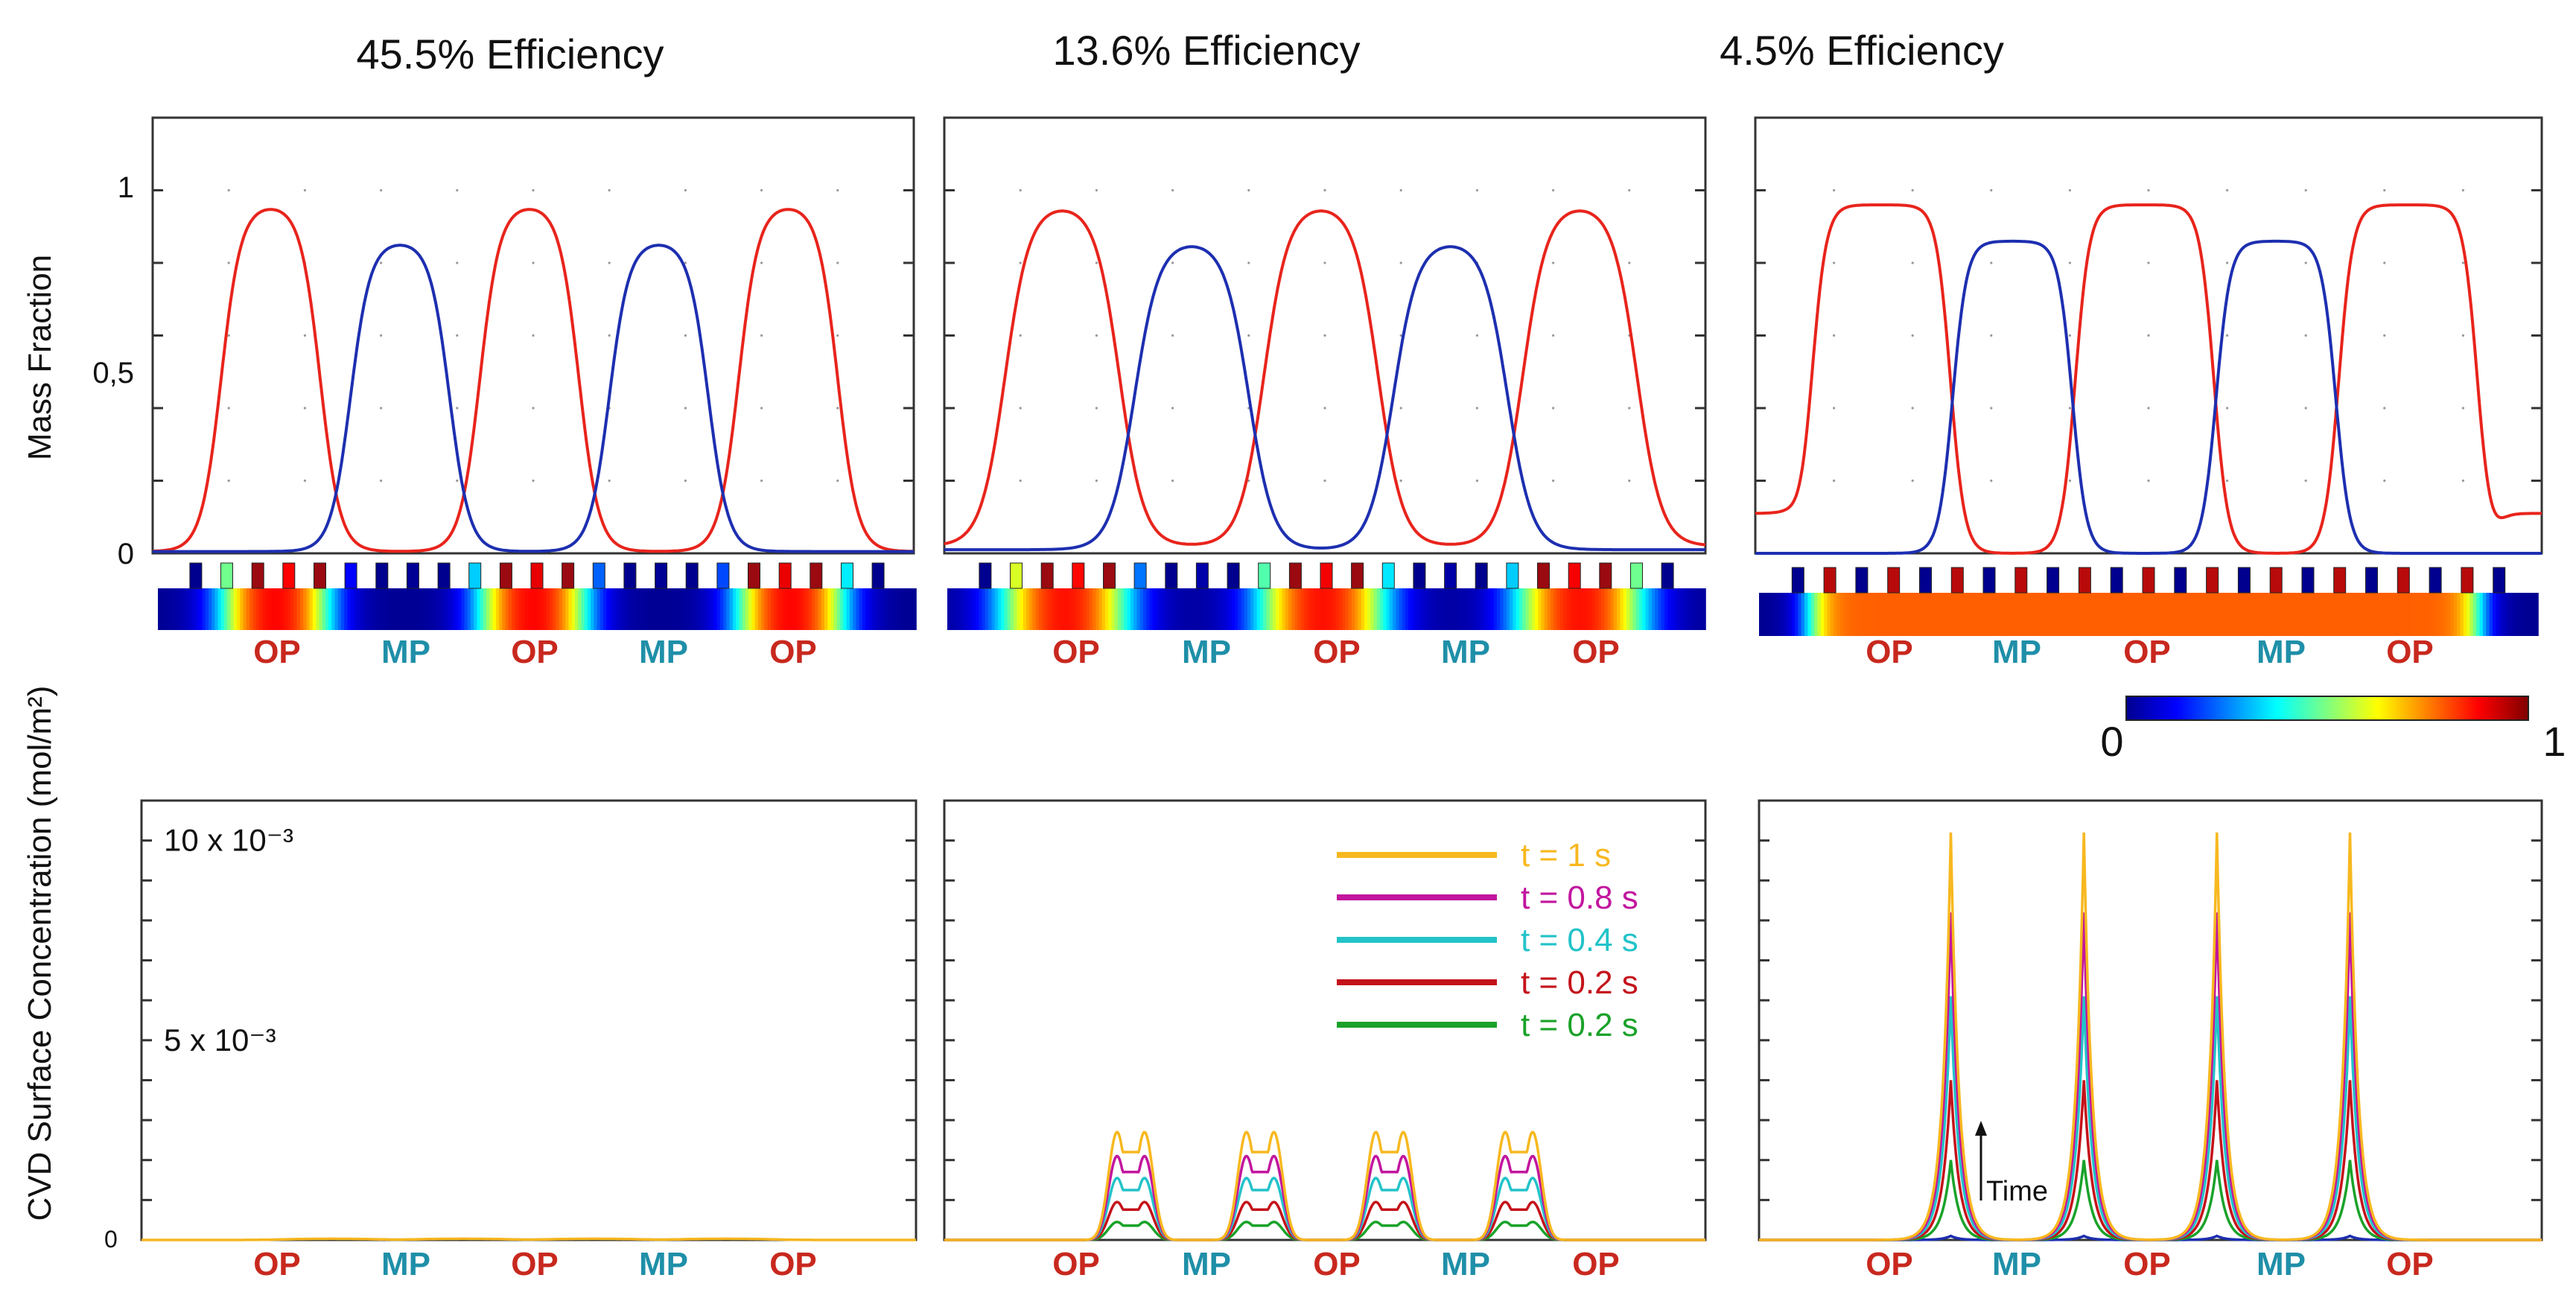 The width and height of the screenshot is (2576, 1304). What do you see at coordinates (40, 357) in the screenshot?
I see `mass-fraction-axis-label: Mass Fraction` at bounding box center [40, 357].